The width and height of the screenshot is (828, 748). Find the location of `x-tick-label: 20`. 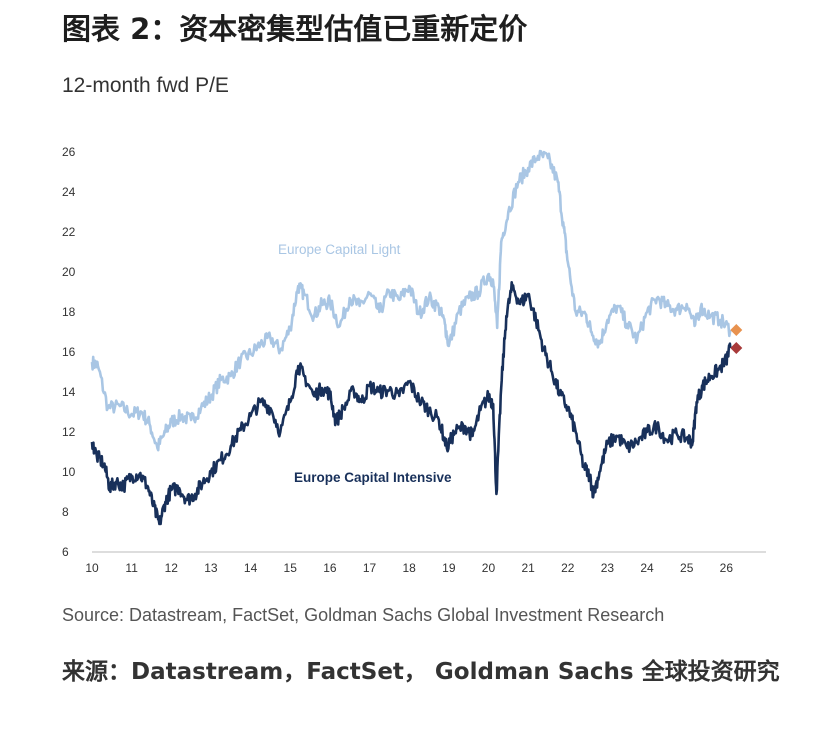

x-tick-label: 20 is located at coordinates (489, 568).